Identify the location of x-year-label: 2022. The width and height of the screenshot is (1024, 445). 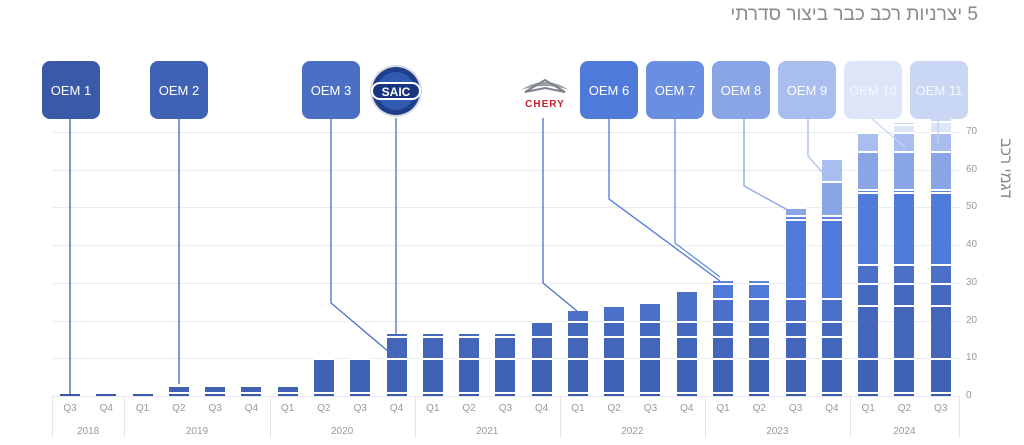
(632, 431).